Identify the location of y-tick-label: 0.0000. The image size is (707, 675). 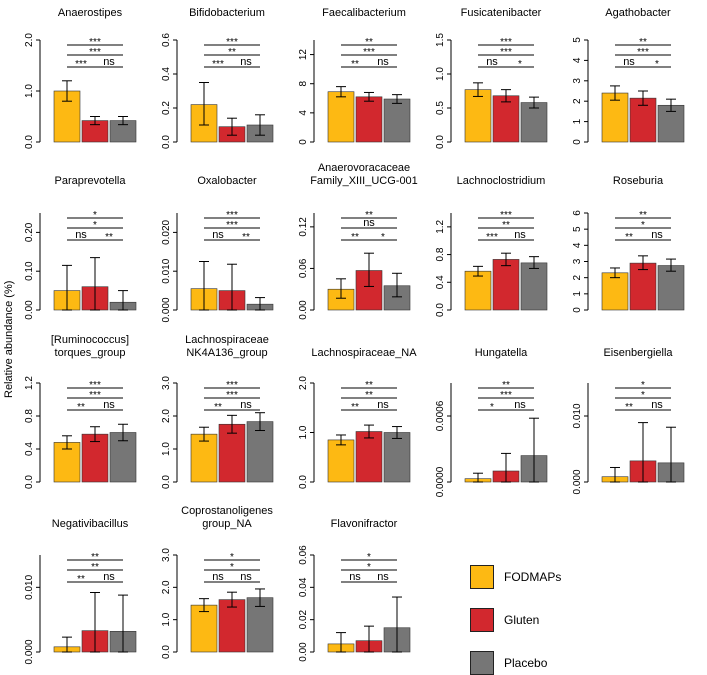
(440, 481).